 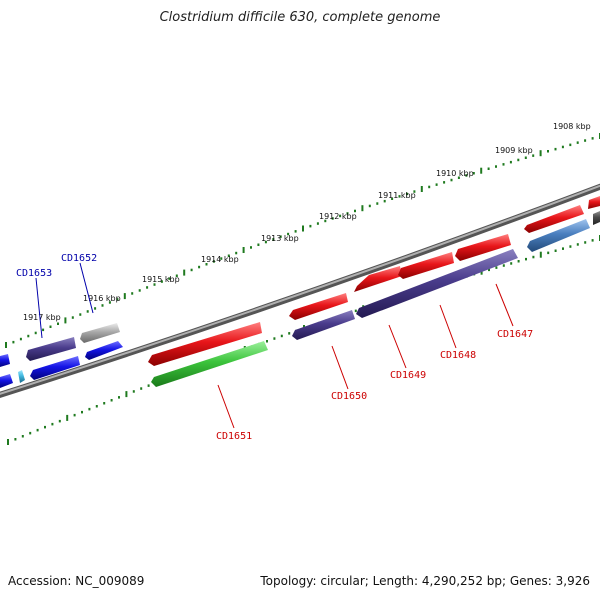 What do you see at coordinates (234, 436) in the screenshot?
I see `gene-label-cd1651: CD1651` at bounding box center [234, 436].